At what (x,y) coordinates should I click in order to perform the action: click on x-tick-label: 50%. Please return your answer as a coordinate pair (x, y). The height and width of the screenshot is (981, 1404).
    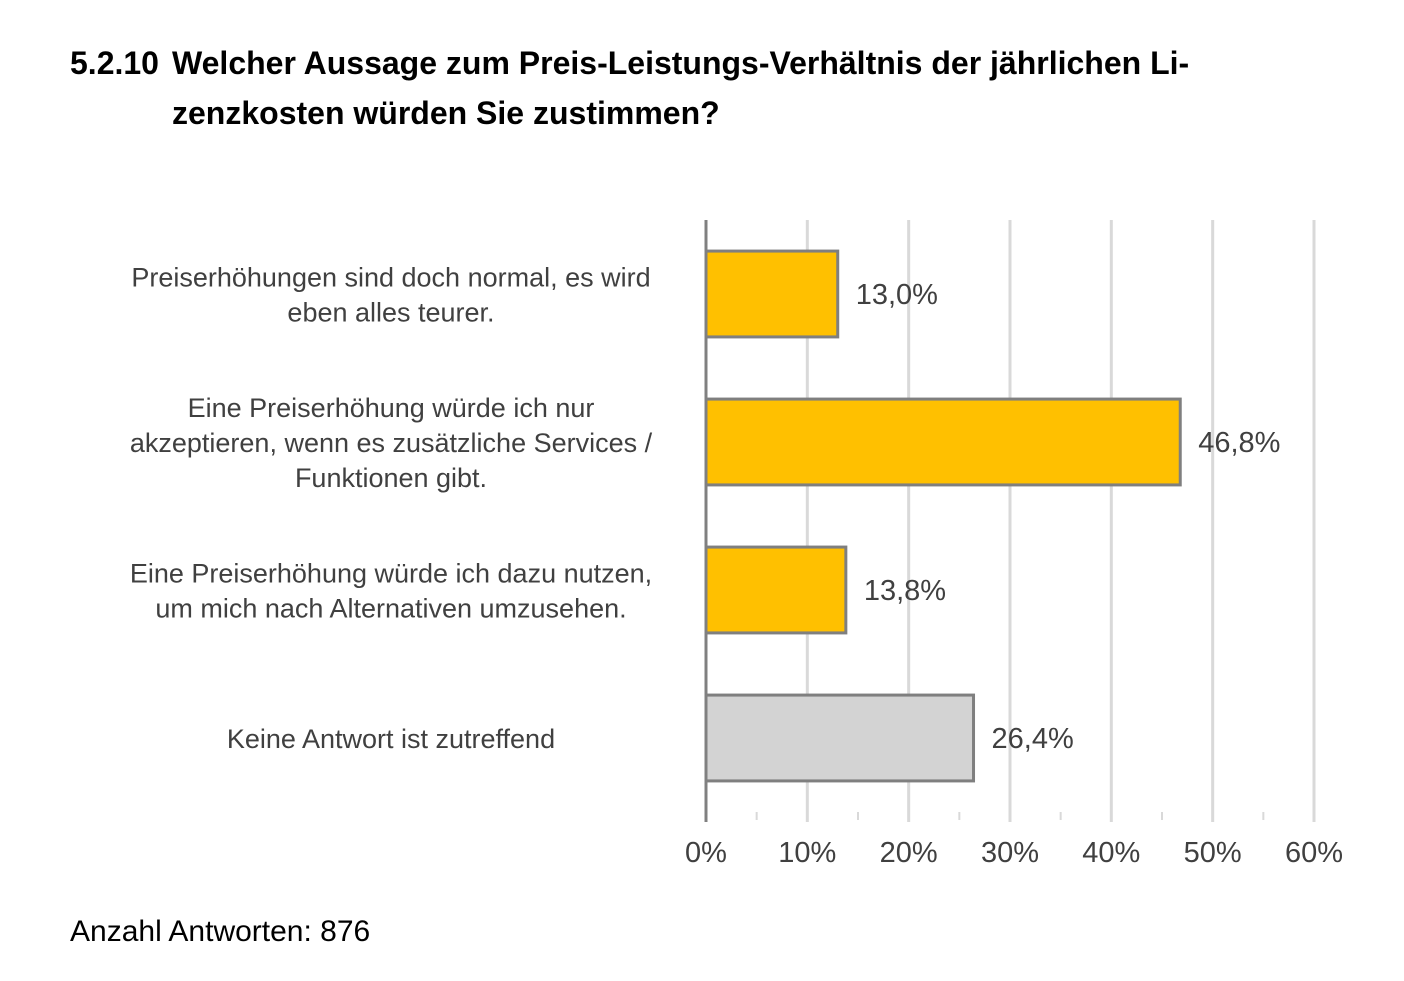
    Looking at the image, I should click on (1213, 853).